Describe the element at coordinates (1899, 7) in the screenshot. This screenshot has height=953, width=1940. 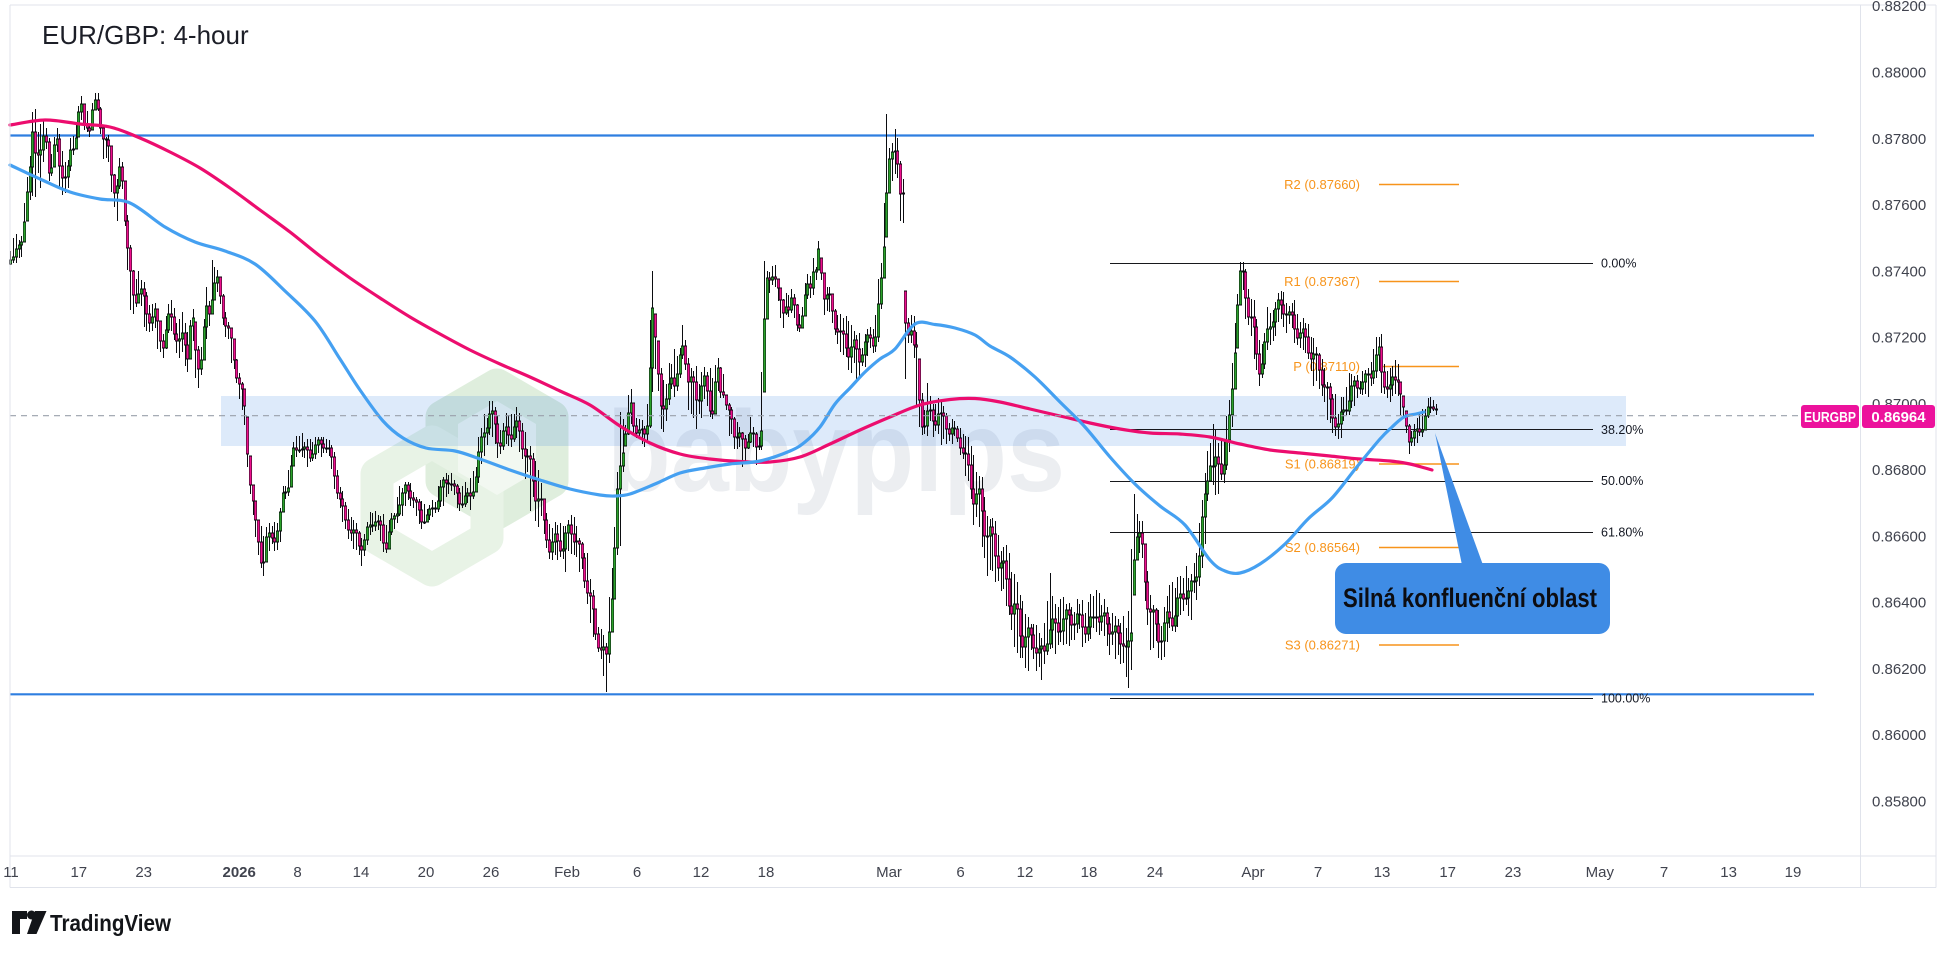
I see `svg-text: 0.88200` at that location.